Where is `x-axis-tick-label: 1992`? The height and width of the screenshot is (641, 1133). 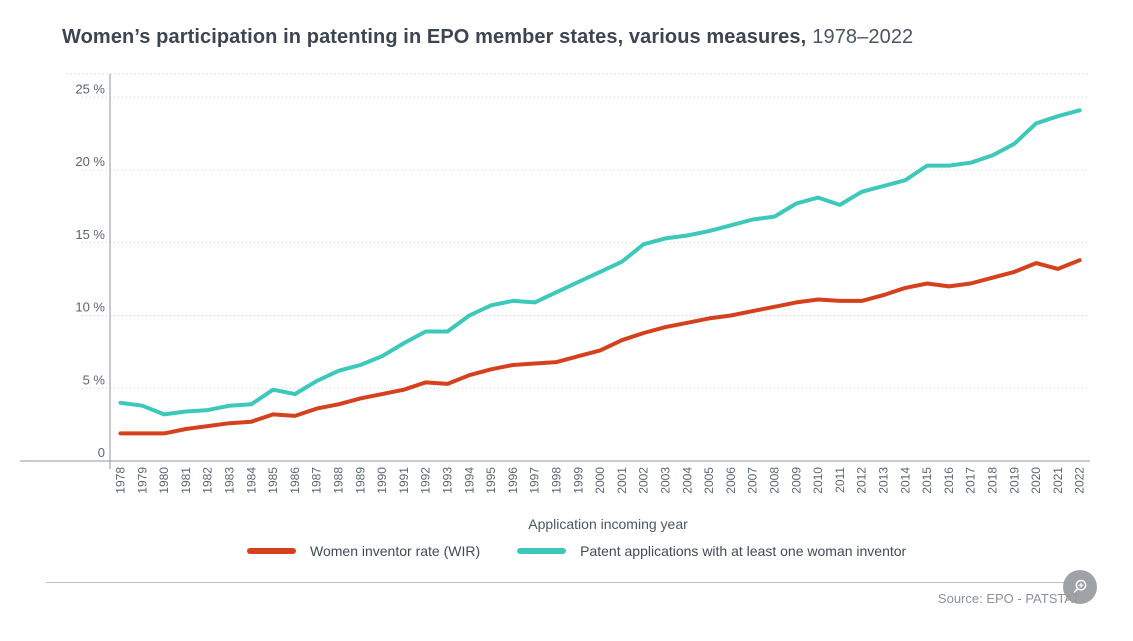
x-axis-tick-label: 1992 is located at coordinates (426, 480).